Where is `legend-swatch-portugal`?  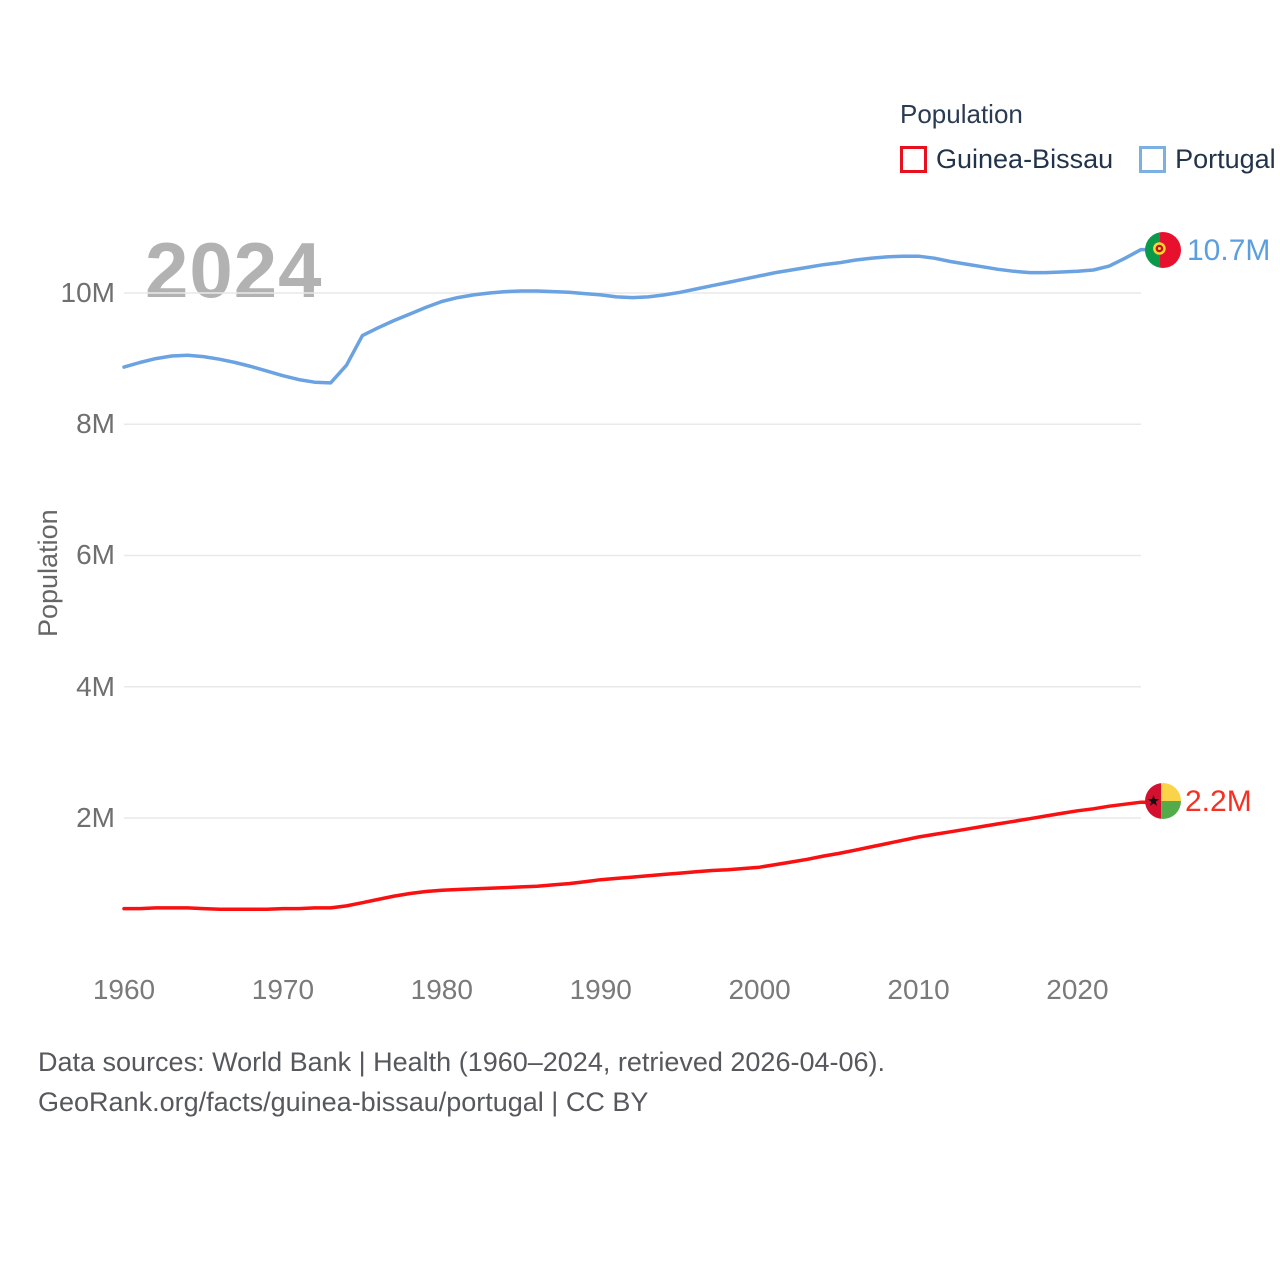
legend-swatch-portugal is located at coordinates (1153, 159).